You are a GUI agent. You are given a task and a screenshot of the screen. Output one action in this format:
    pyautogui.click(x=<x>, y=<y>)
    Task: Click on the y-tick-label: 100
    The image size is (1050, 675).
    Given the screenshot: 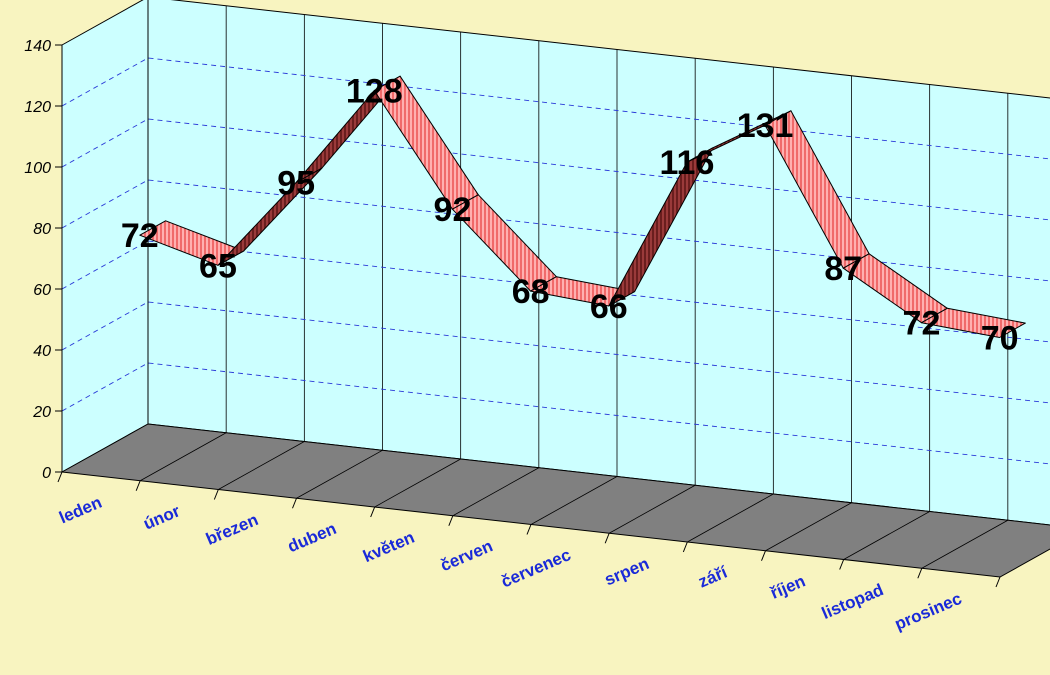 What is the action you would take?
    pyautogui.click(x=37, y=168)
    